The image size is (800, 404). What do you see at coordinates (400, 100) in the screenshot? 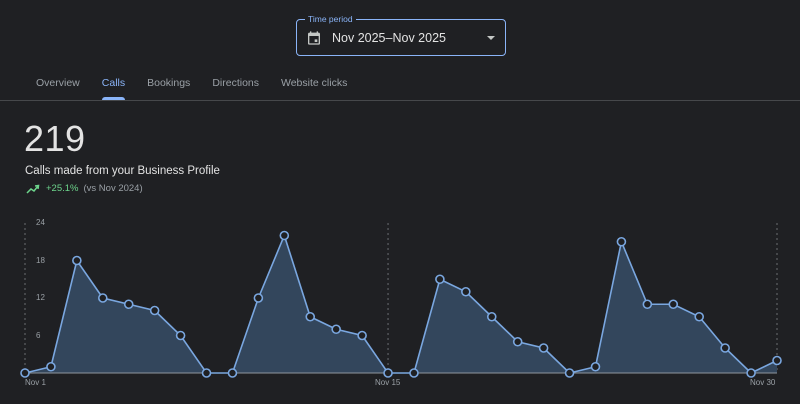
I see `tabs-divider` at bounding box center [400, 100].